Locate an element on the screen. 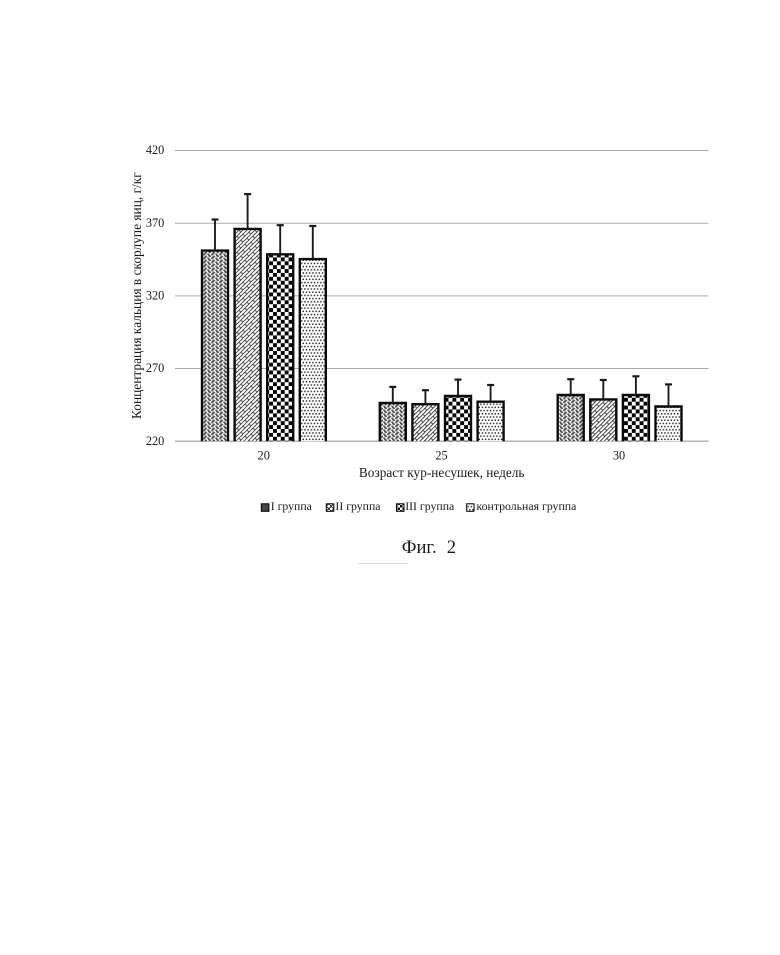  svg-text: 270 is located at coordinates (155, 368).